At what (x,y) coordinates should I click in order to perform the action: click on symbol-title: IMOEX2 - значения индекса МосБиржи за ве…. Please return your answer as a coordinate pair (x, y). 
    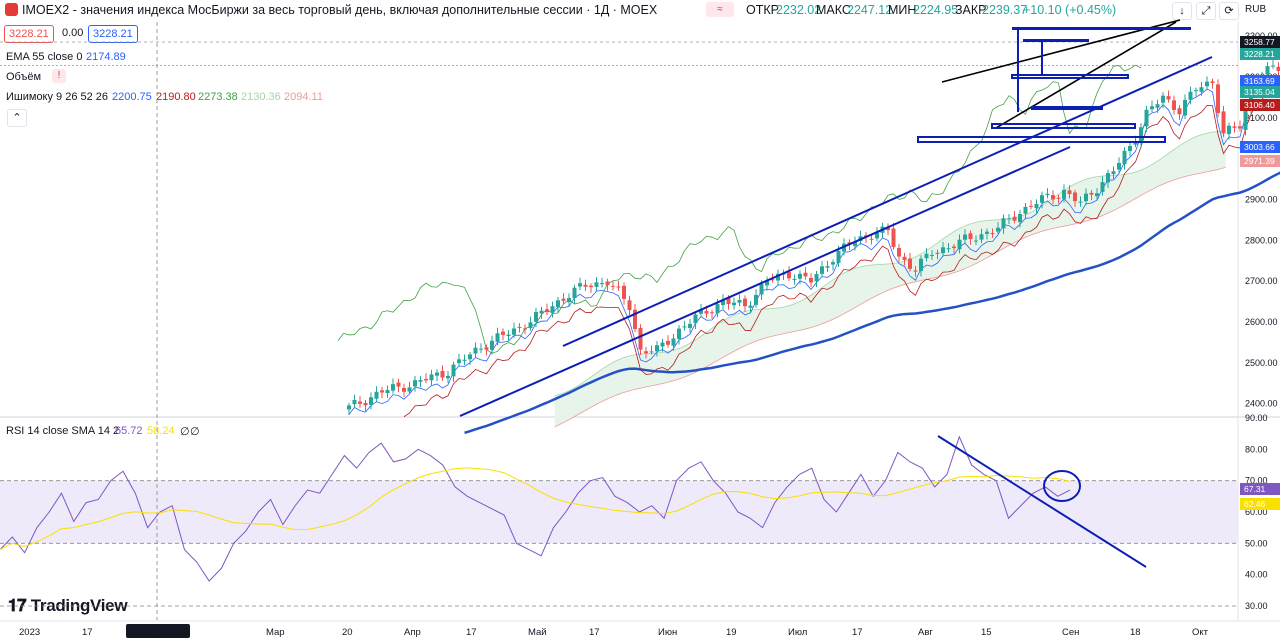
    Looking at the image, I should click on (340, 10).